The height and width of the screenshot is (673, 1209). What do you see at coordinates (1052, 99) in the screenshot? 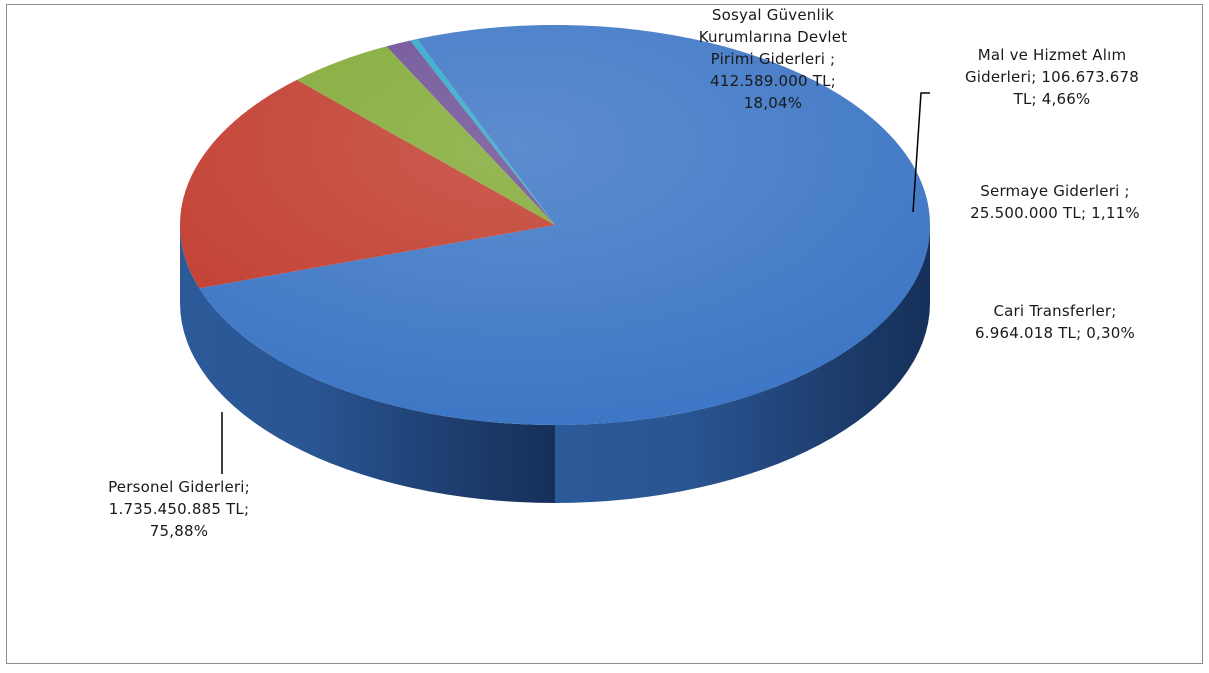
I see `label-line: TL; 4,66%` at bounding box center [1052, 99].